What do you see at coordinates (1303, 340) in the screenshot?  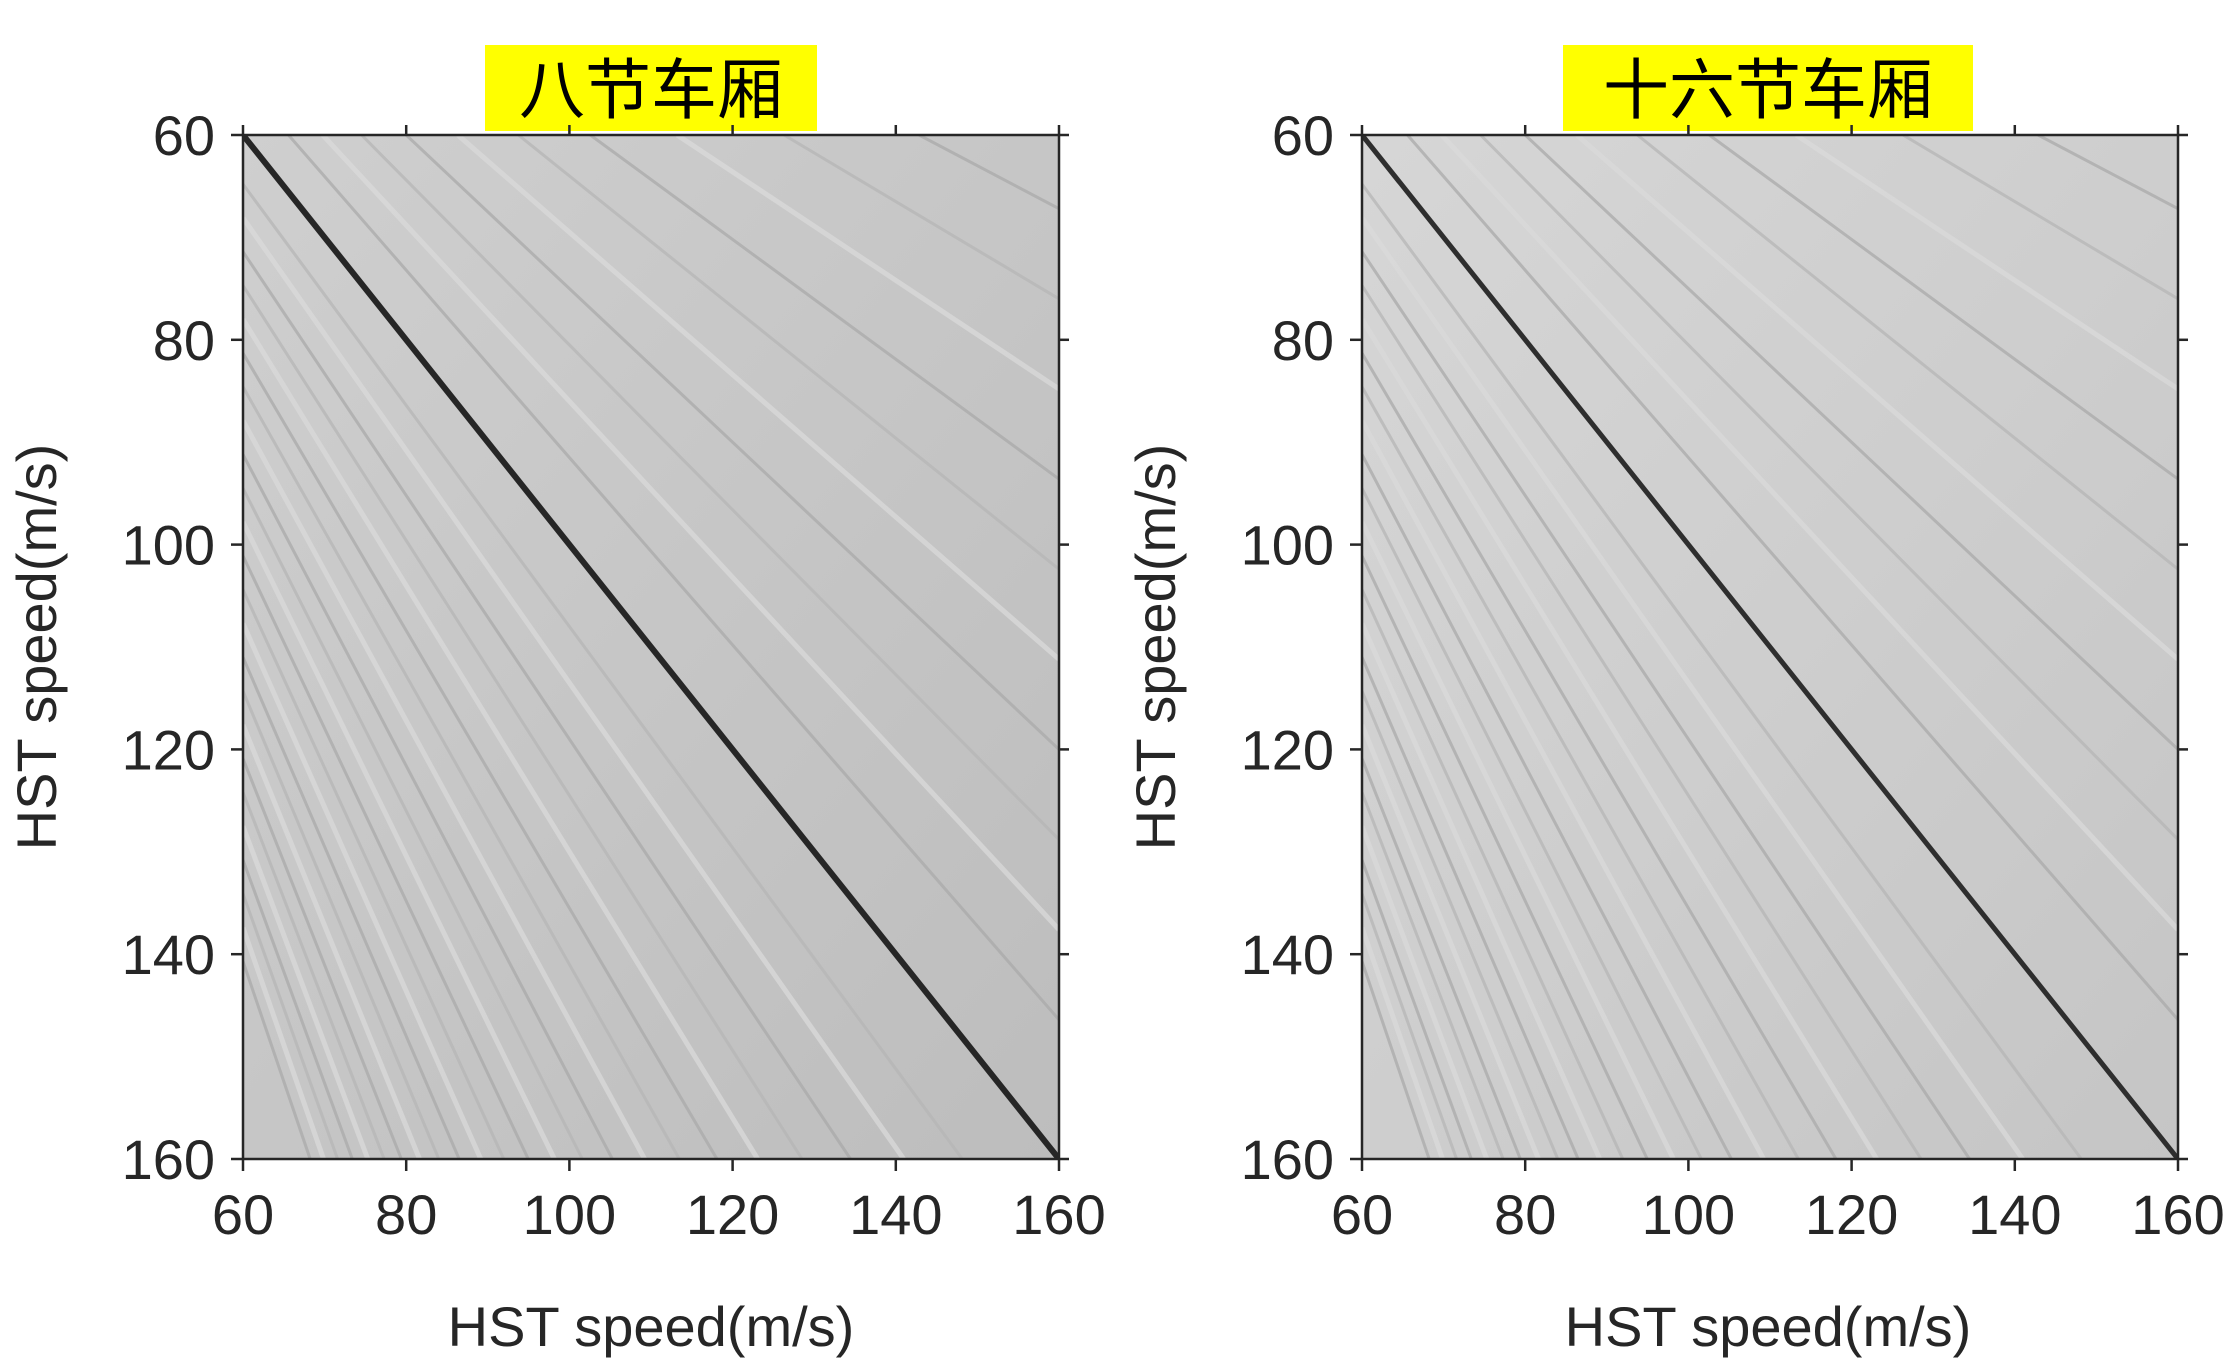 I see `y-tick-label-1-1: 80` at bounding box center [1303, 340].